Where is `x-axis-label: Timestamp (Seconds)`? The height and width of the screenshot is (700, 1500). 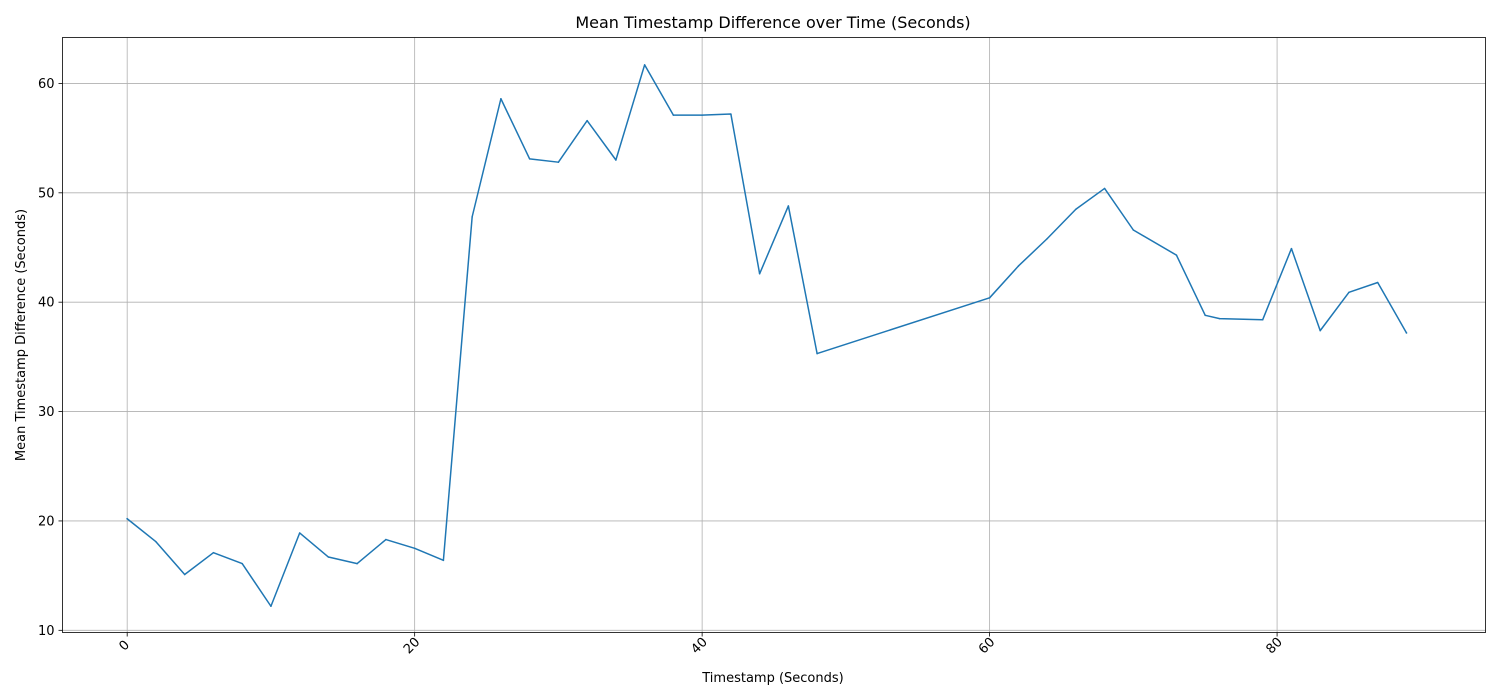
x-axis-label: Timestamp (Seconds) is located at coordinates (772, 678).